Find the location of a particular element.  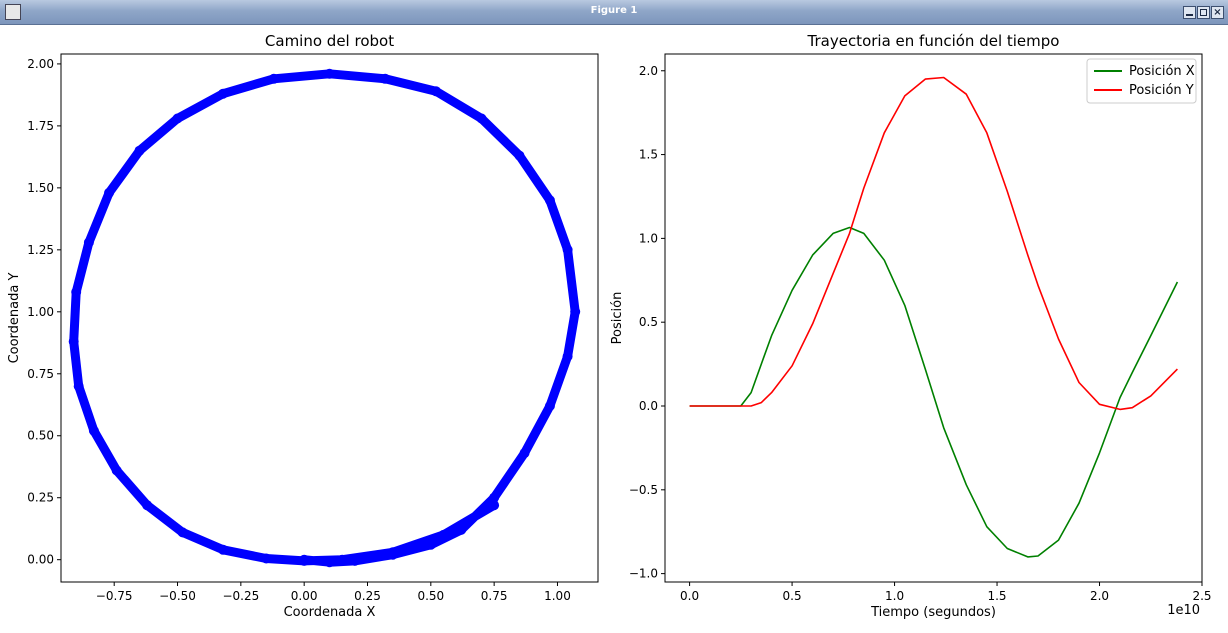

y-tick-label: 0.00 is located at coordinates (40, 560).